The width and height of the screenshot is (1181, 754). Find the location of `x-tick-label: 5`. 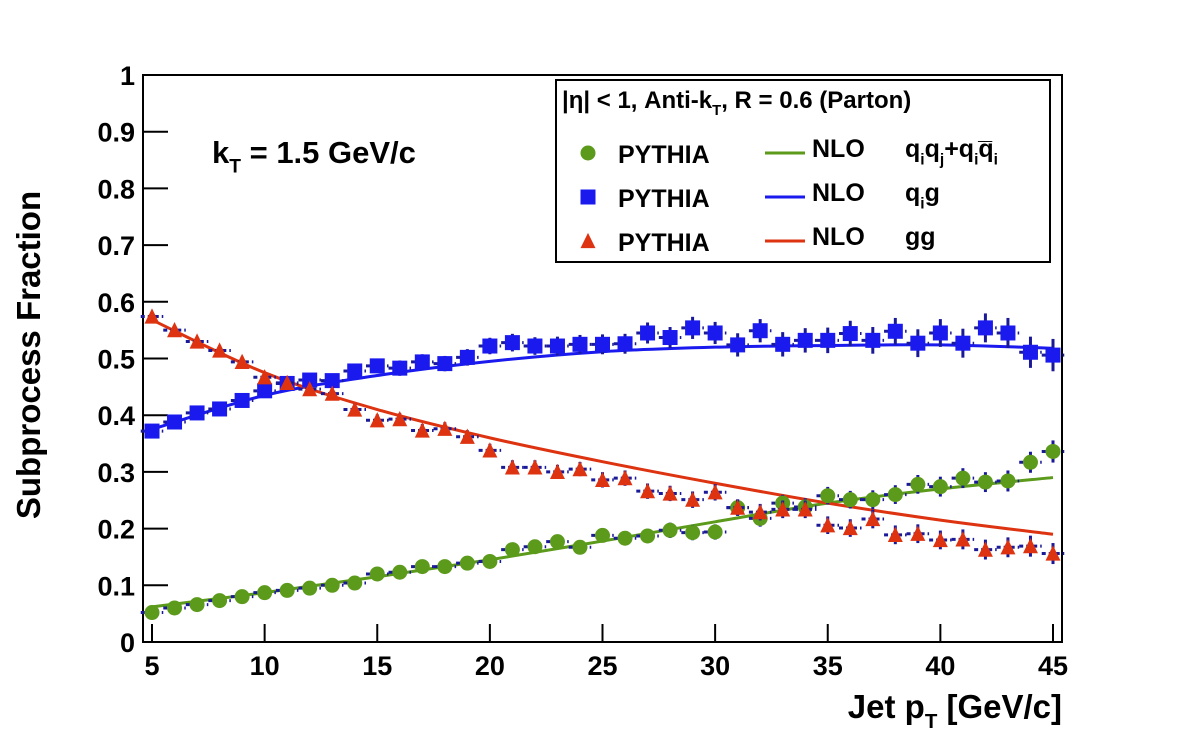

x-tick-label: 5 is located at coordinates (151, 666).